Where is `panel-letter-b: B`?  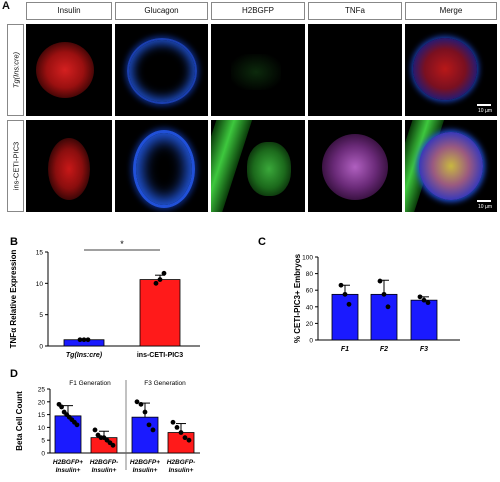
panel-letter-b: B is located at coordinates (14, 242).